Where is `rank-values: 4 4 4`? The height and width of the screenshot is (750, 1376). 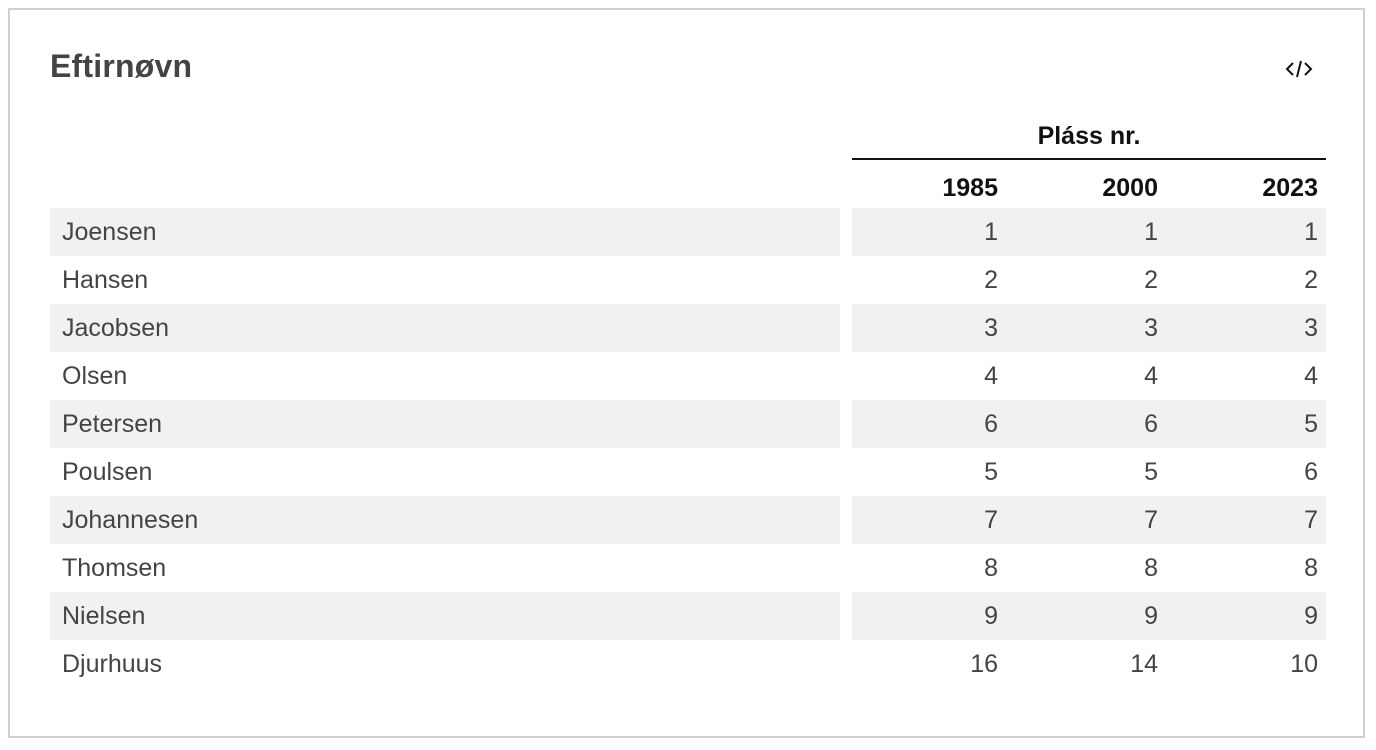 rank-values: 4 4 4 is located at coordinates (1089, 376).